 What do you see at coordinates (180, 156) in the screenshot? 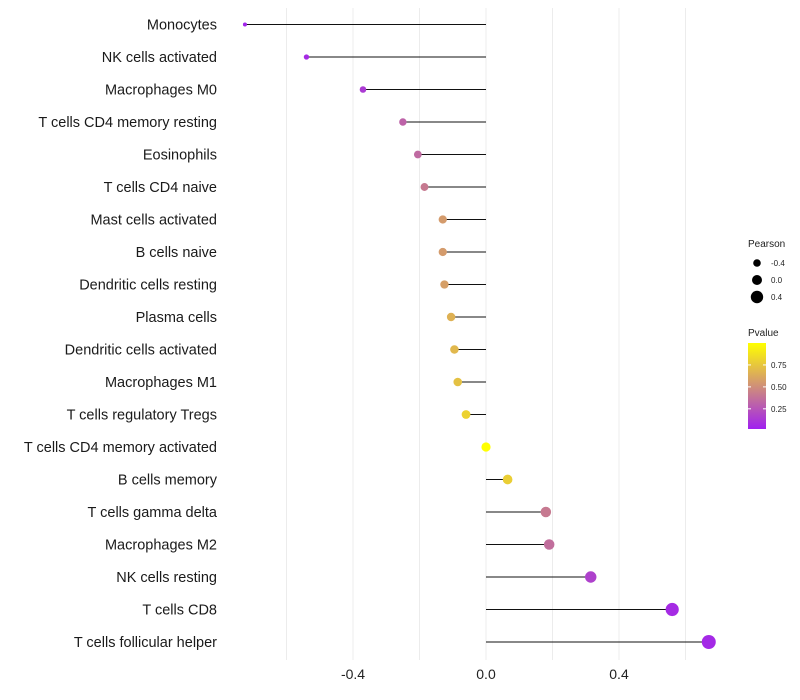
I see `category-label: Eosinophils` at bounding box center [180, 156].